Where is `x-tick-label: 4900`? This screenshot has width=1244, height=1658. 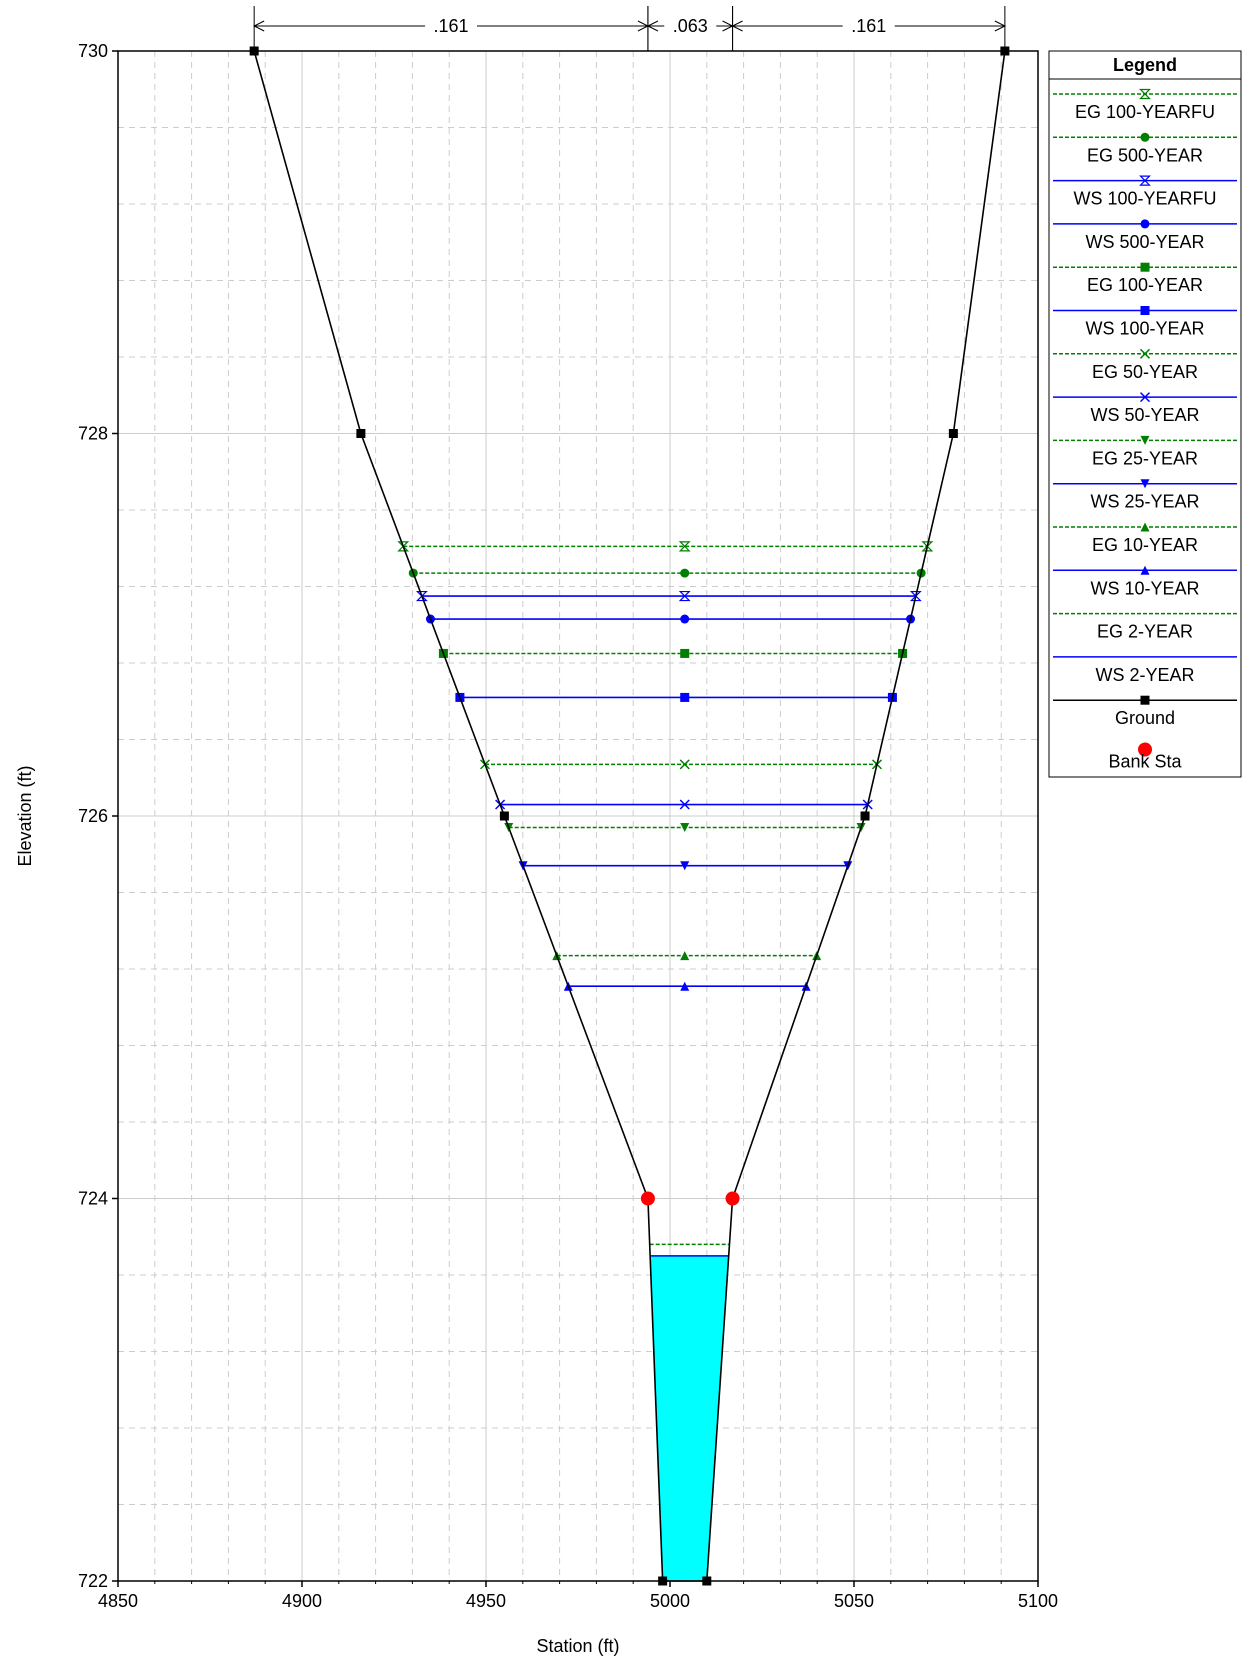 x-tick-label: 4900 is located at coordinates (302, 1601).